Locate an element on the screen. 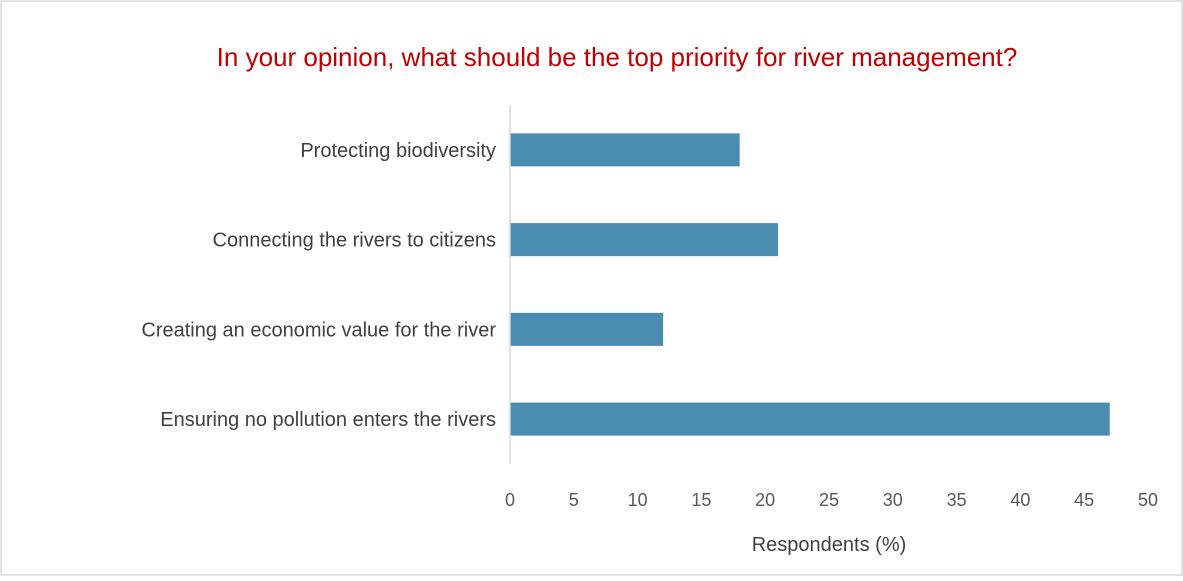 This screenshot has width=1183, height=581. category-label-1: Protecting biodiversity is located at coordinates (398, 151).